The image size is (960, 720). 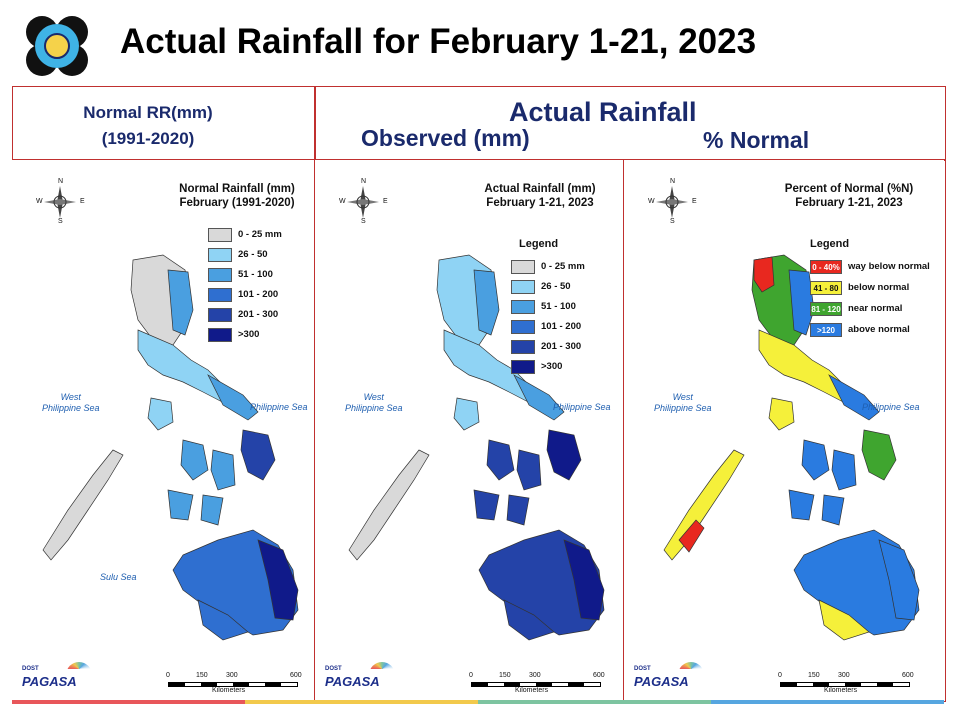 What do you see at coordinates (505, 675) in the screenshot?
I see `scale-tick-label: 150` at bounding box center [505, 675].